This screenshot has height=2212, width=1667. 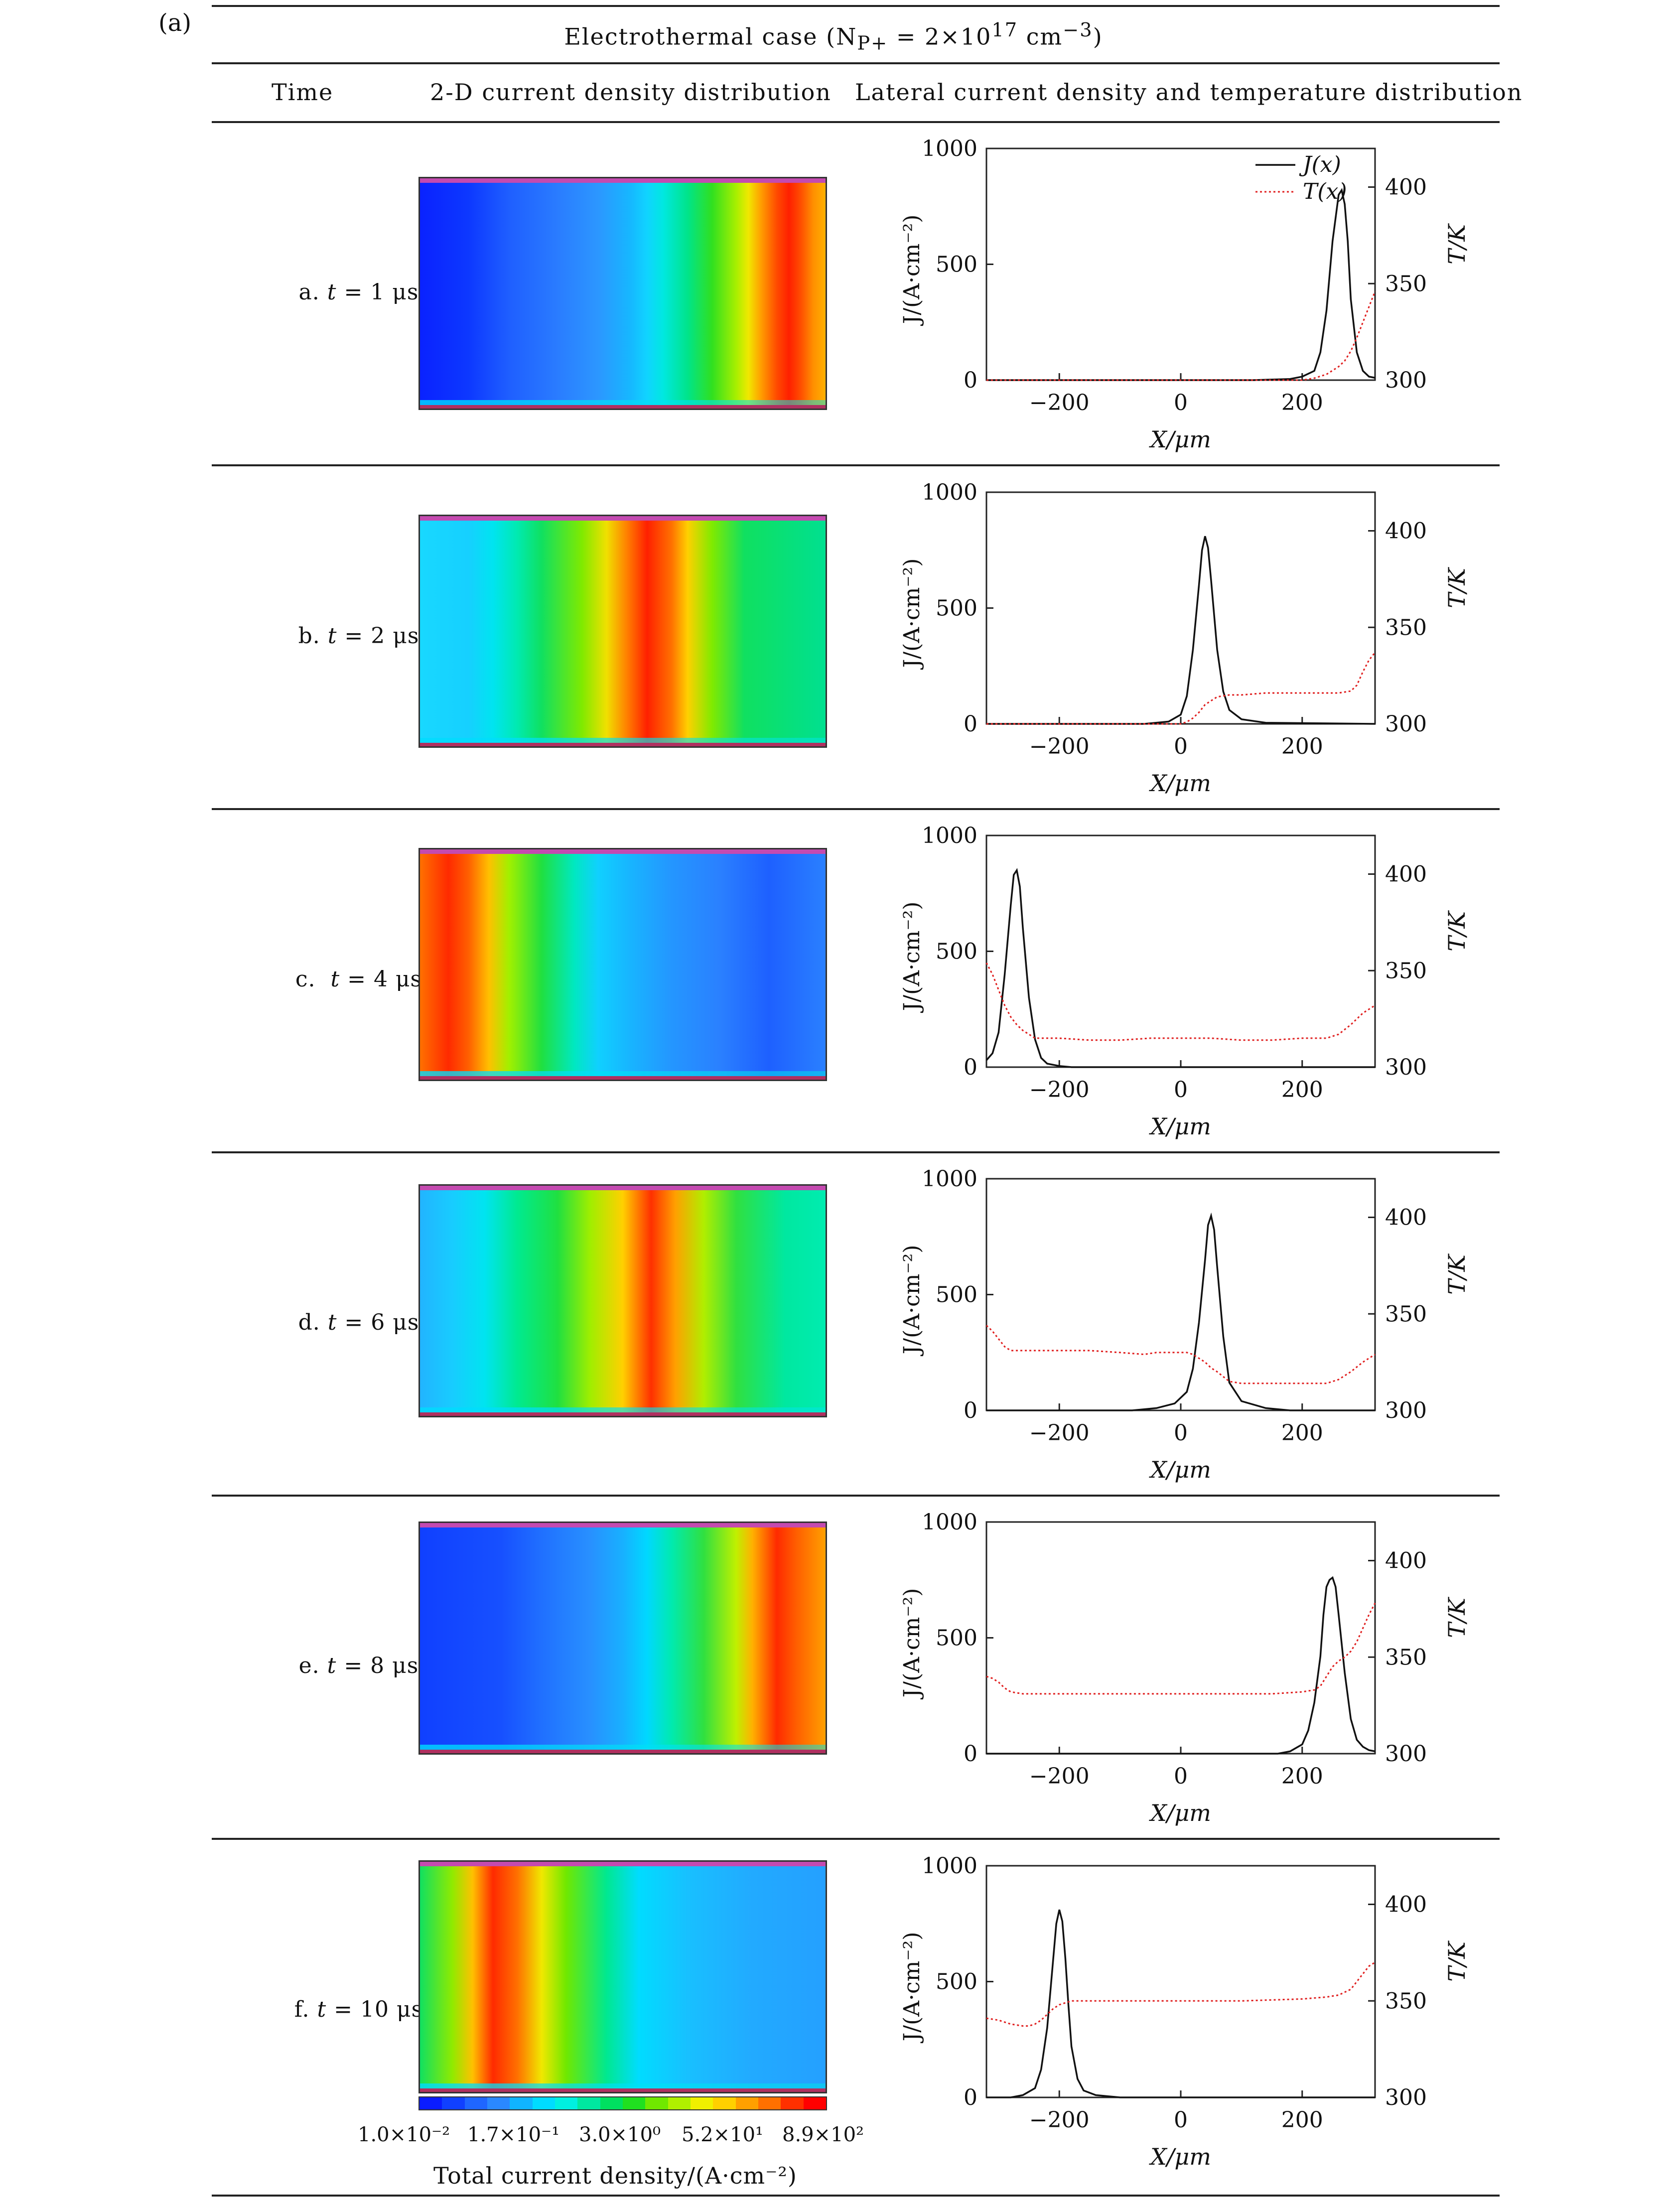 What do you see at coordinates (856, 122) in the screenshot?
I see `table-rule-header-bottom` at bounding box center [856, 122].